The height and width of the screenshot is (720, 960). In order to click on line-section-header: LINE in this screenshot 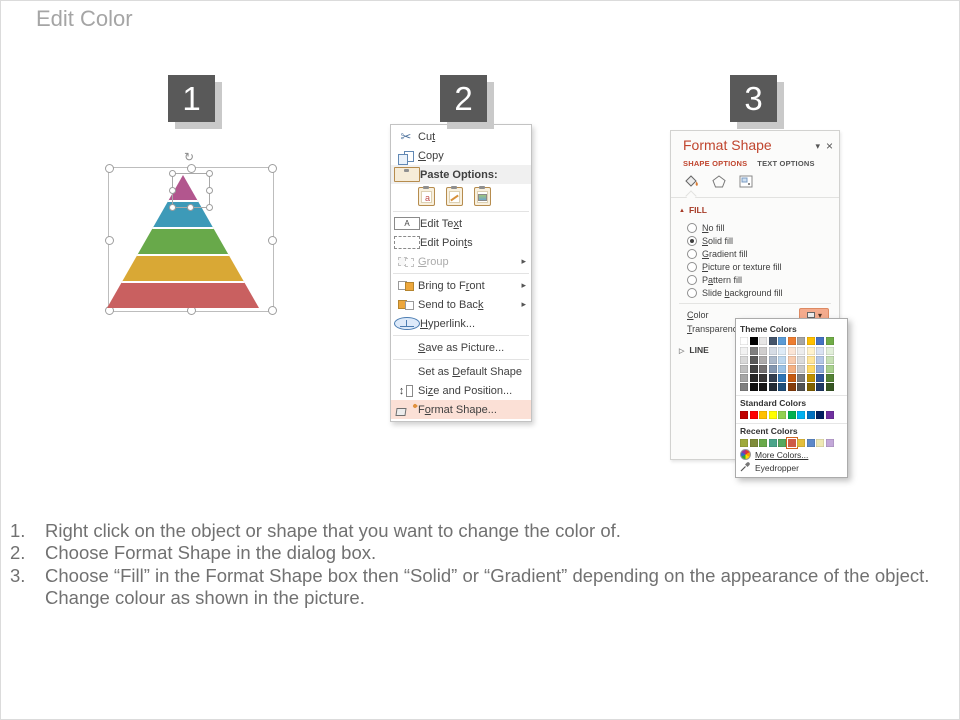, I will do `click(693, 350)`.